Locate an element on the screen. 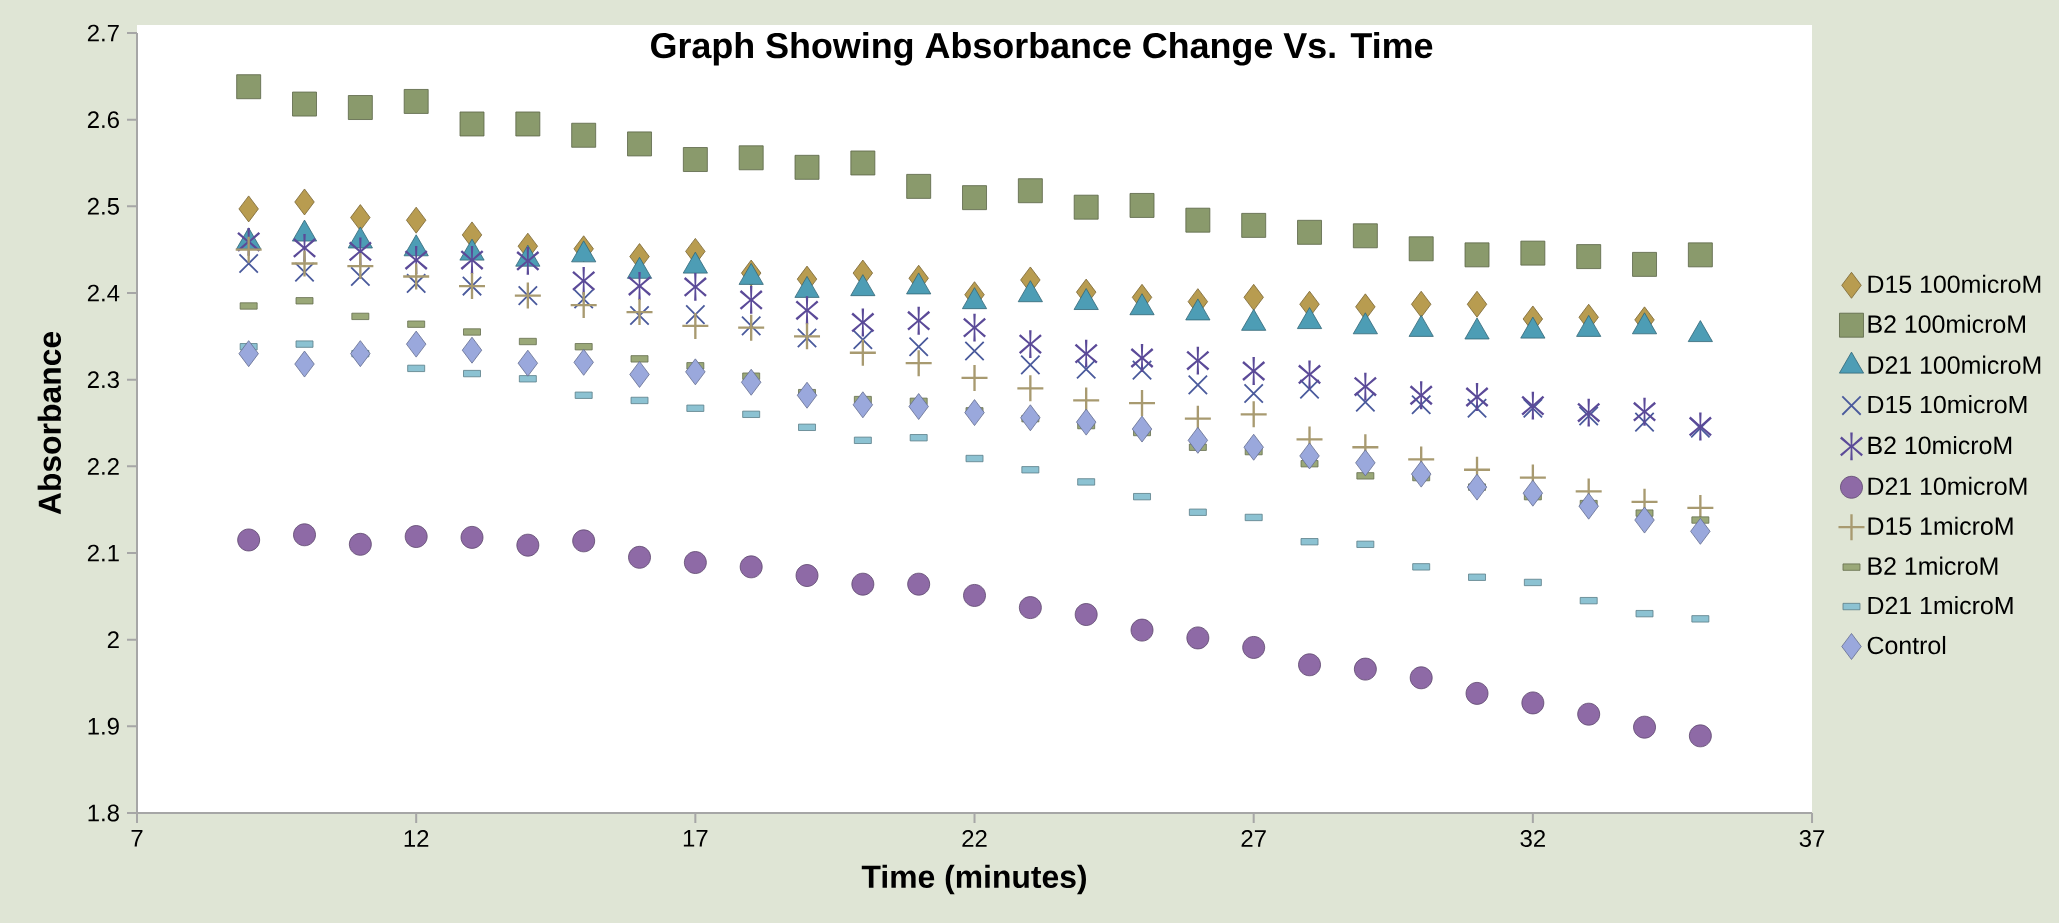 The width and height of the screenshot is (2059, 923). y-tick-label: 2.2 is located at coordinates (103, 466).